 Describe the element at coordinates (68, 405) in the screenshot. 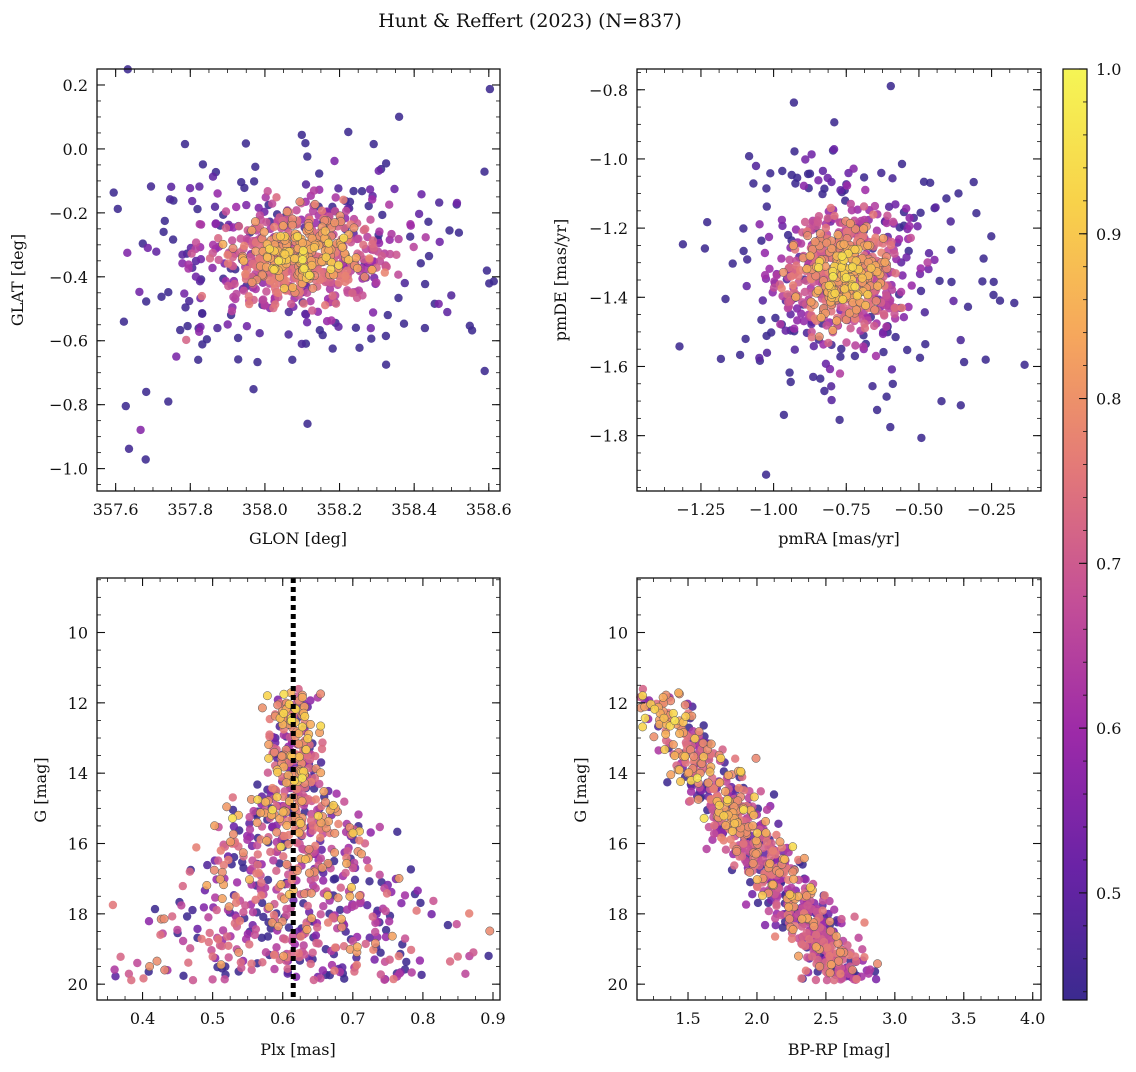

I see `y-tick-label: −0.8` at that location.